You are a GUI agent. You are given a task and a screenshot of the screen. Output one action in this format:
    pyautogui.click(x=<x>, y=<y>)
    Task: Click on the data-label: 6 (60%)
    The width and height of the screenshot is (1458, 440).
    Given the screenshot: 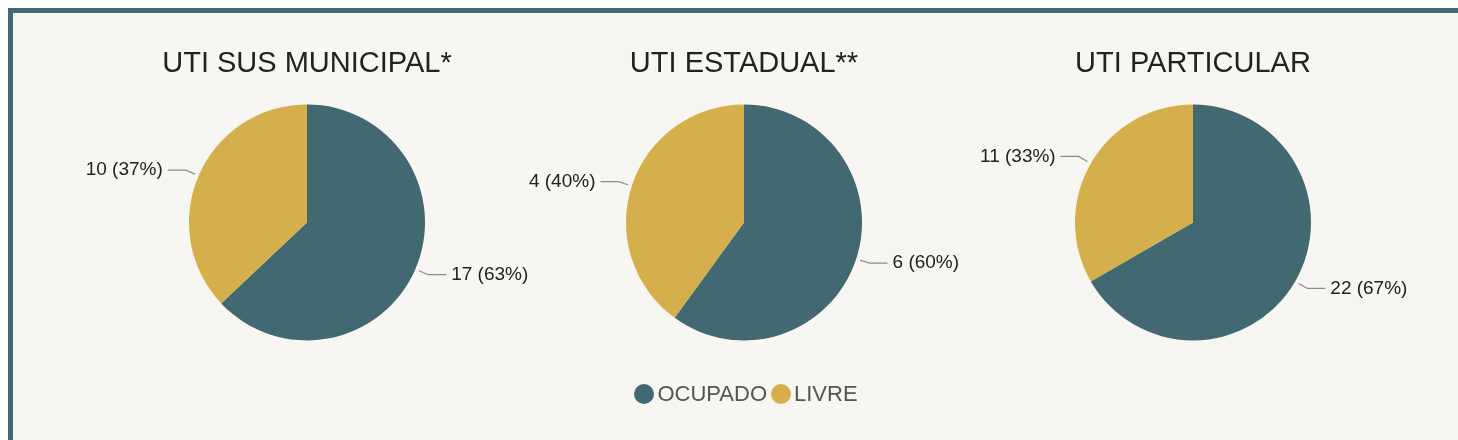 What is the action you would take?
    pyautogui.click(x=926, y=262)
    